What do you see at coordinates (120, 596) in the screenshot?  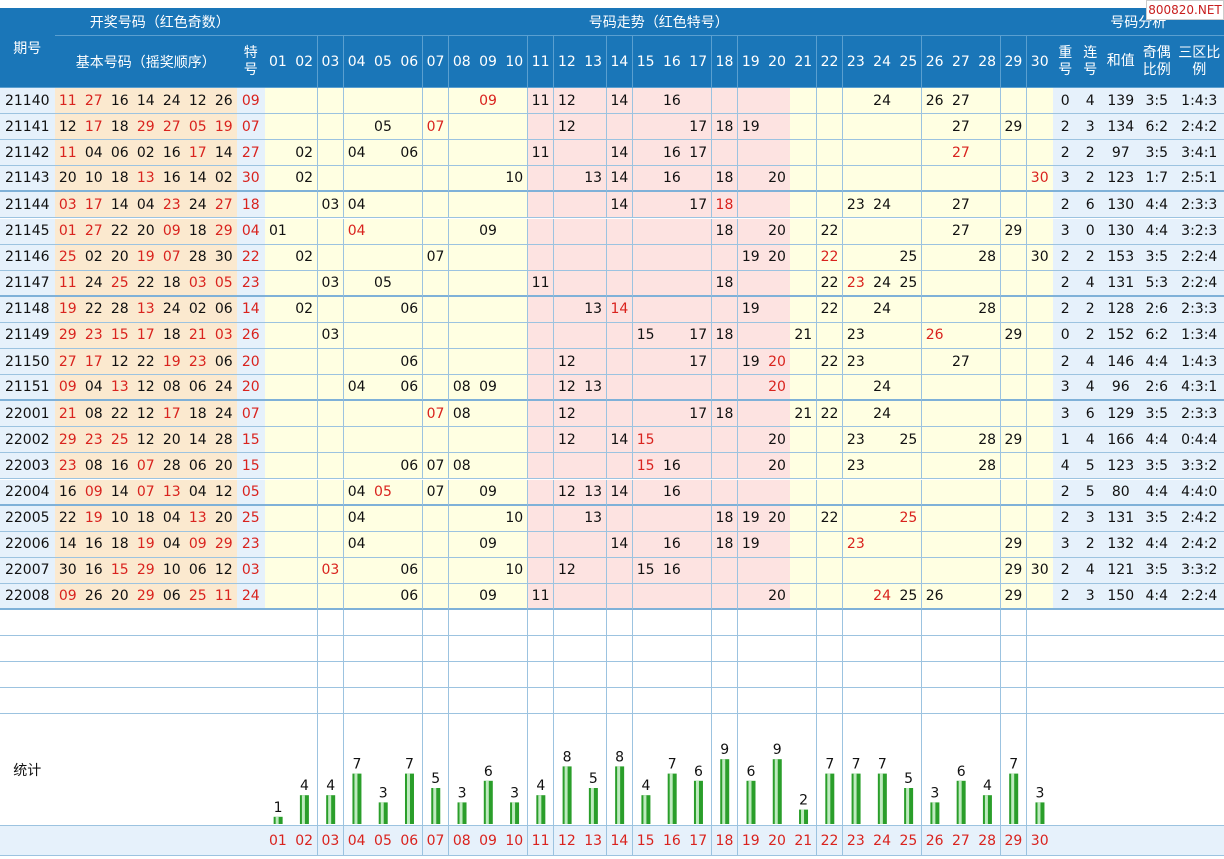 I see `basic-number-cell: 20` at bounding box center [120, 596].